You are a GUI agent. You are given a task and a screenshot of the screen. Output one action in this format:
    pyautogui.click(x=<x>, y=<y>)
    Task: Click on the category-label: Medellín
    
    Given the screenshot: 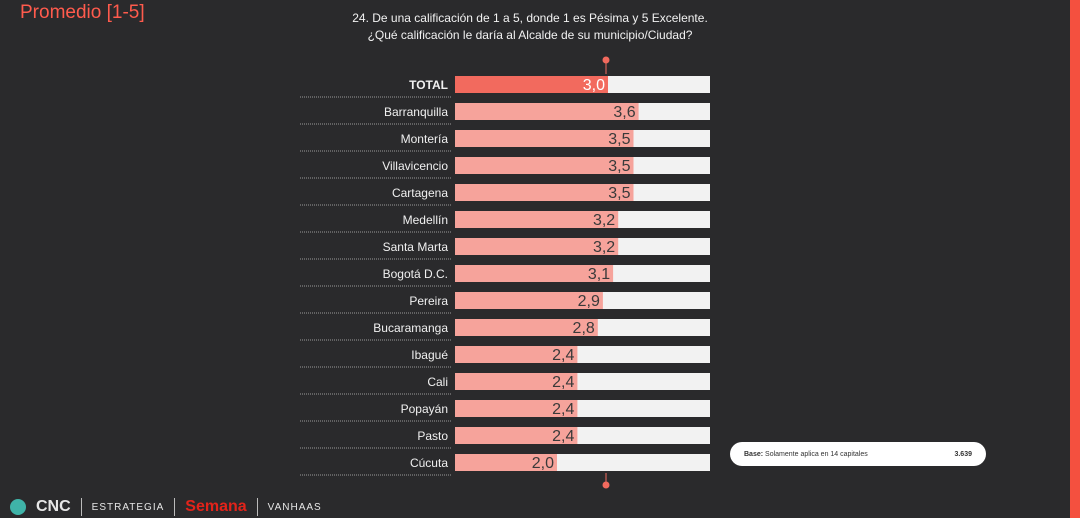 What is the action you would take?
    pyautogui.click(x=425, y=220)
    